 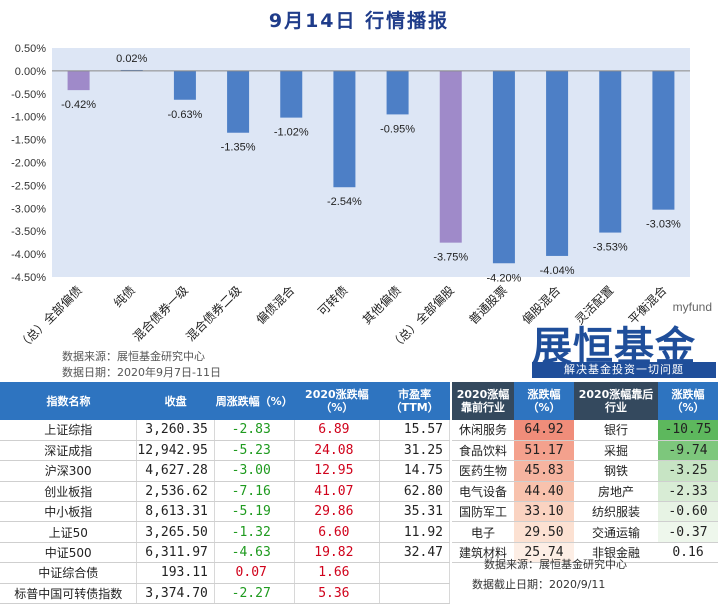 I want to click on bottom-industry-name: 纺织服装, so click(x=616, y=512).